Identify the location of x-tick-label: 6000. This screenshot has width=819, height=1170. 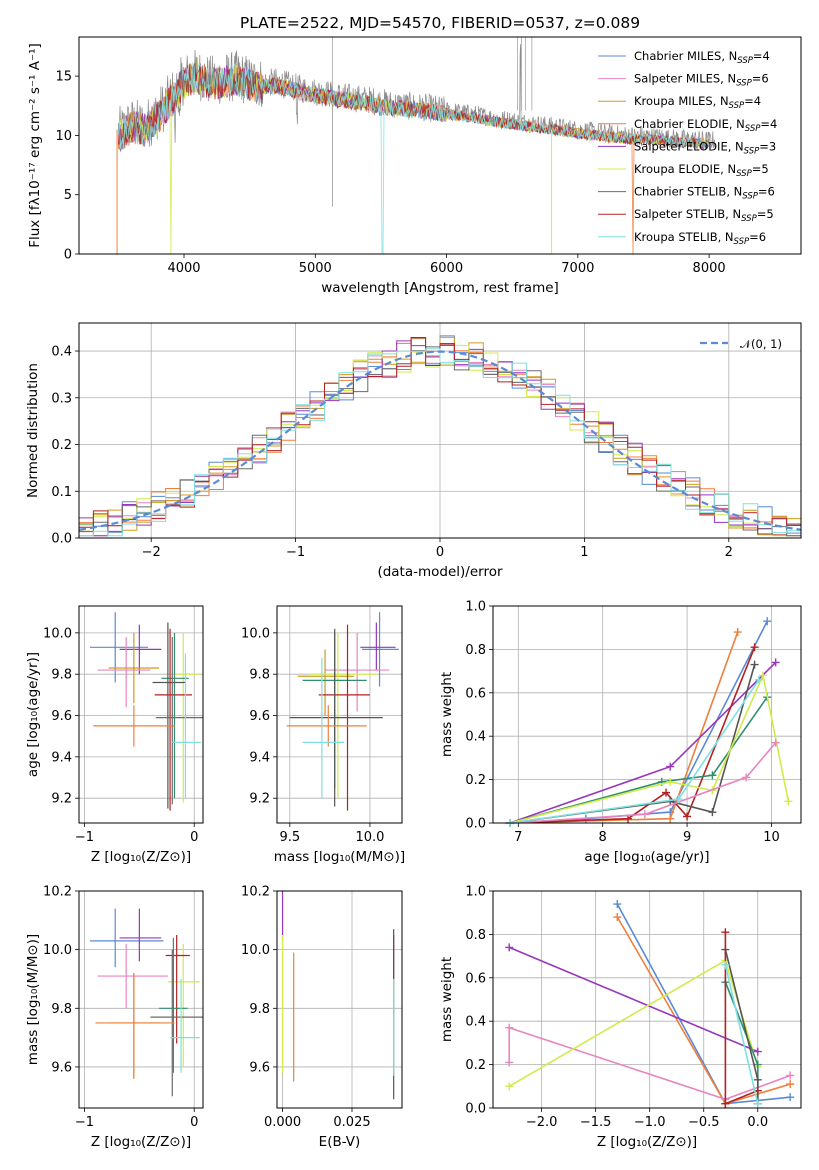
(446, 268).